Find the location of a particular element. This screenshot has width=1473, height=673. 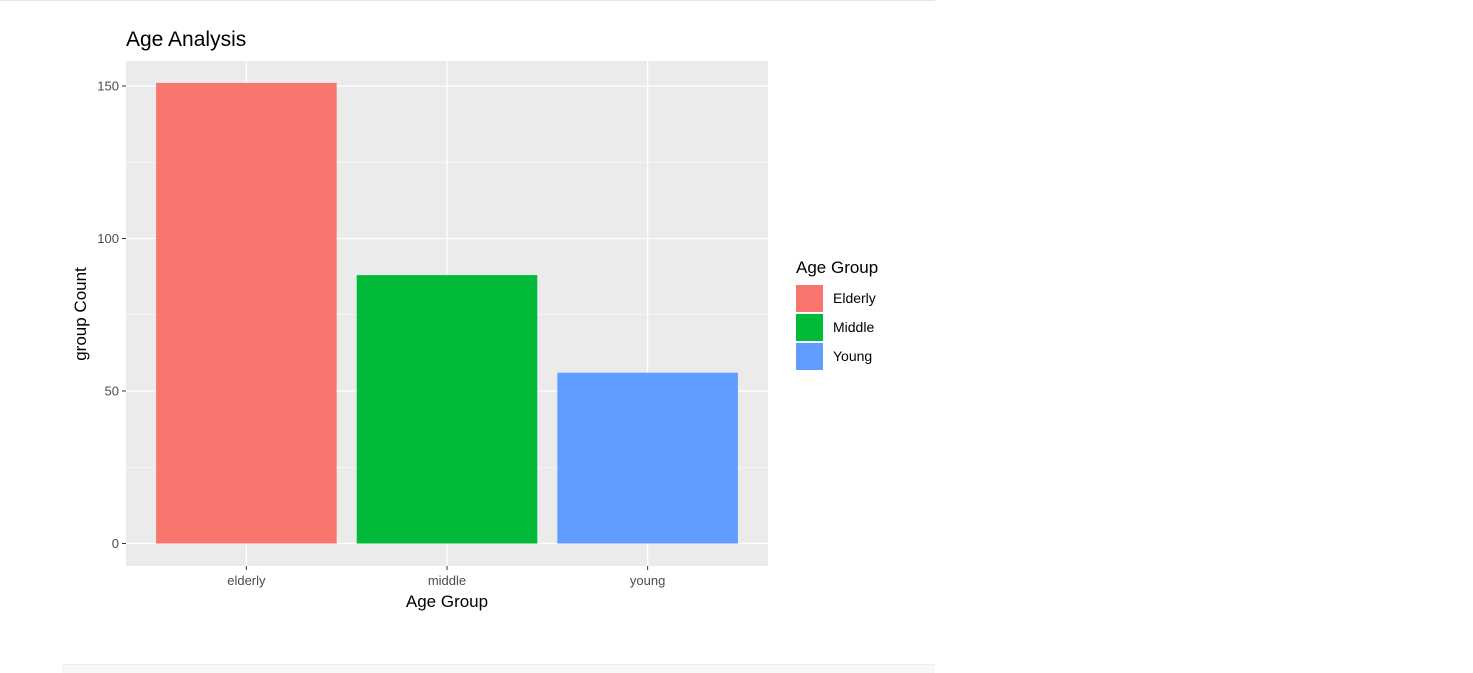

y-tick-label: 150 is located at coordinates (108, 86).